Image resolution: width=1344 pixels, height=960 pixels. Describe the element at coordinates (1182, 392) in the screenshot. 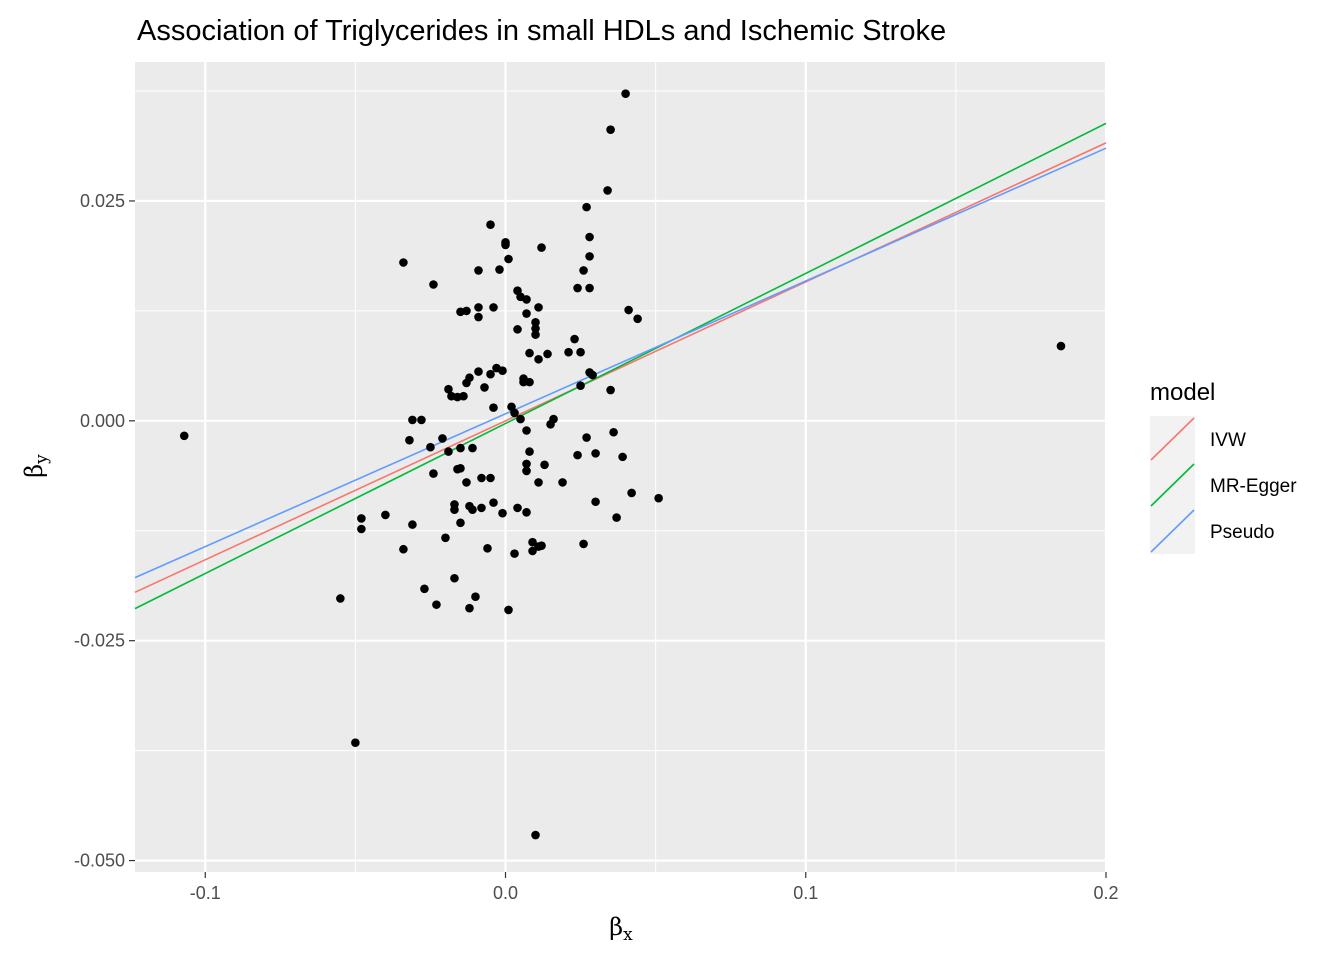

I see `legend-title: model` at that location.